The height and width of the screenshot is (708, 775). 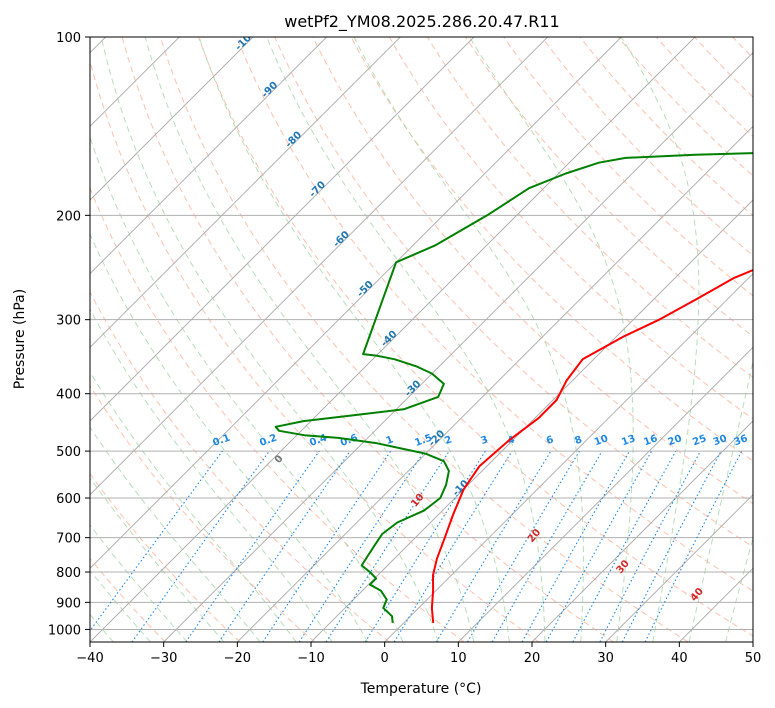 What do you see at coordinates (741, 440) in the screenshot?
I see `mixing-ratio-label: 36` at bounding box center [741, 440].